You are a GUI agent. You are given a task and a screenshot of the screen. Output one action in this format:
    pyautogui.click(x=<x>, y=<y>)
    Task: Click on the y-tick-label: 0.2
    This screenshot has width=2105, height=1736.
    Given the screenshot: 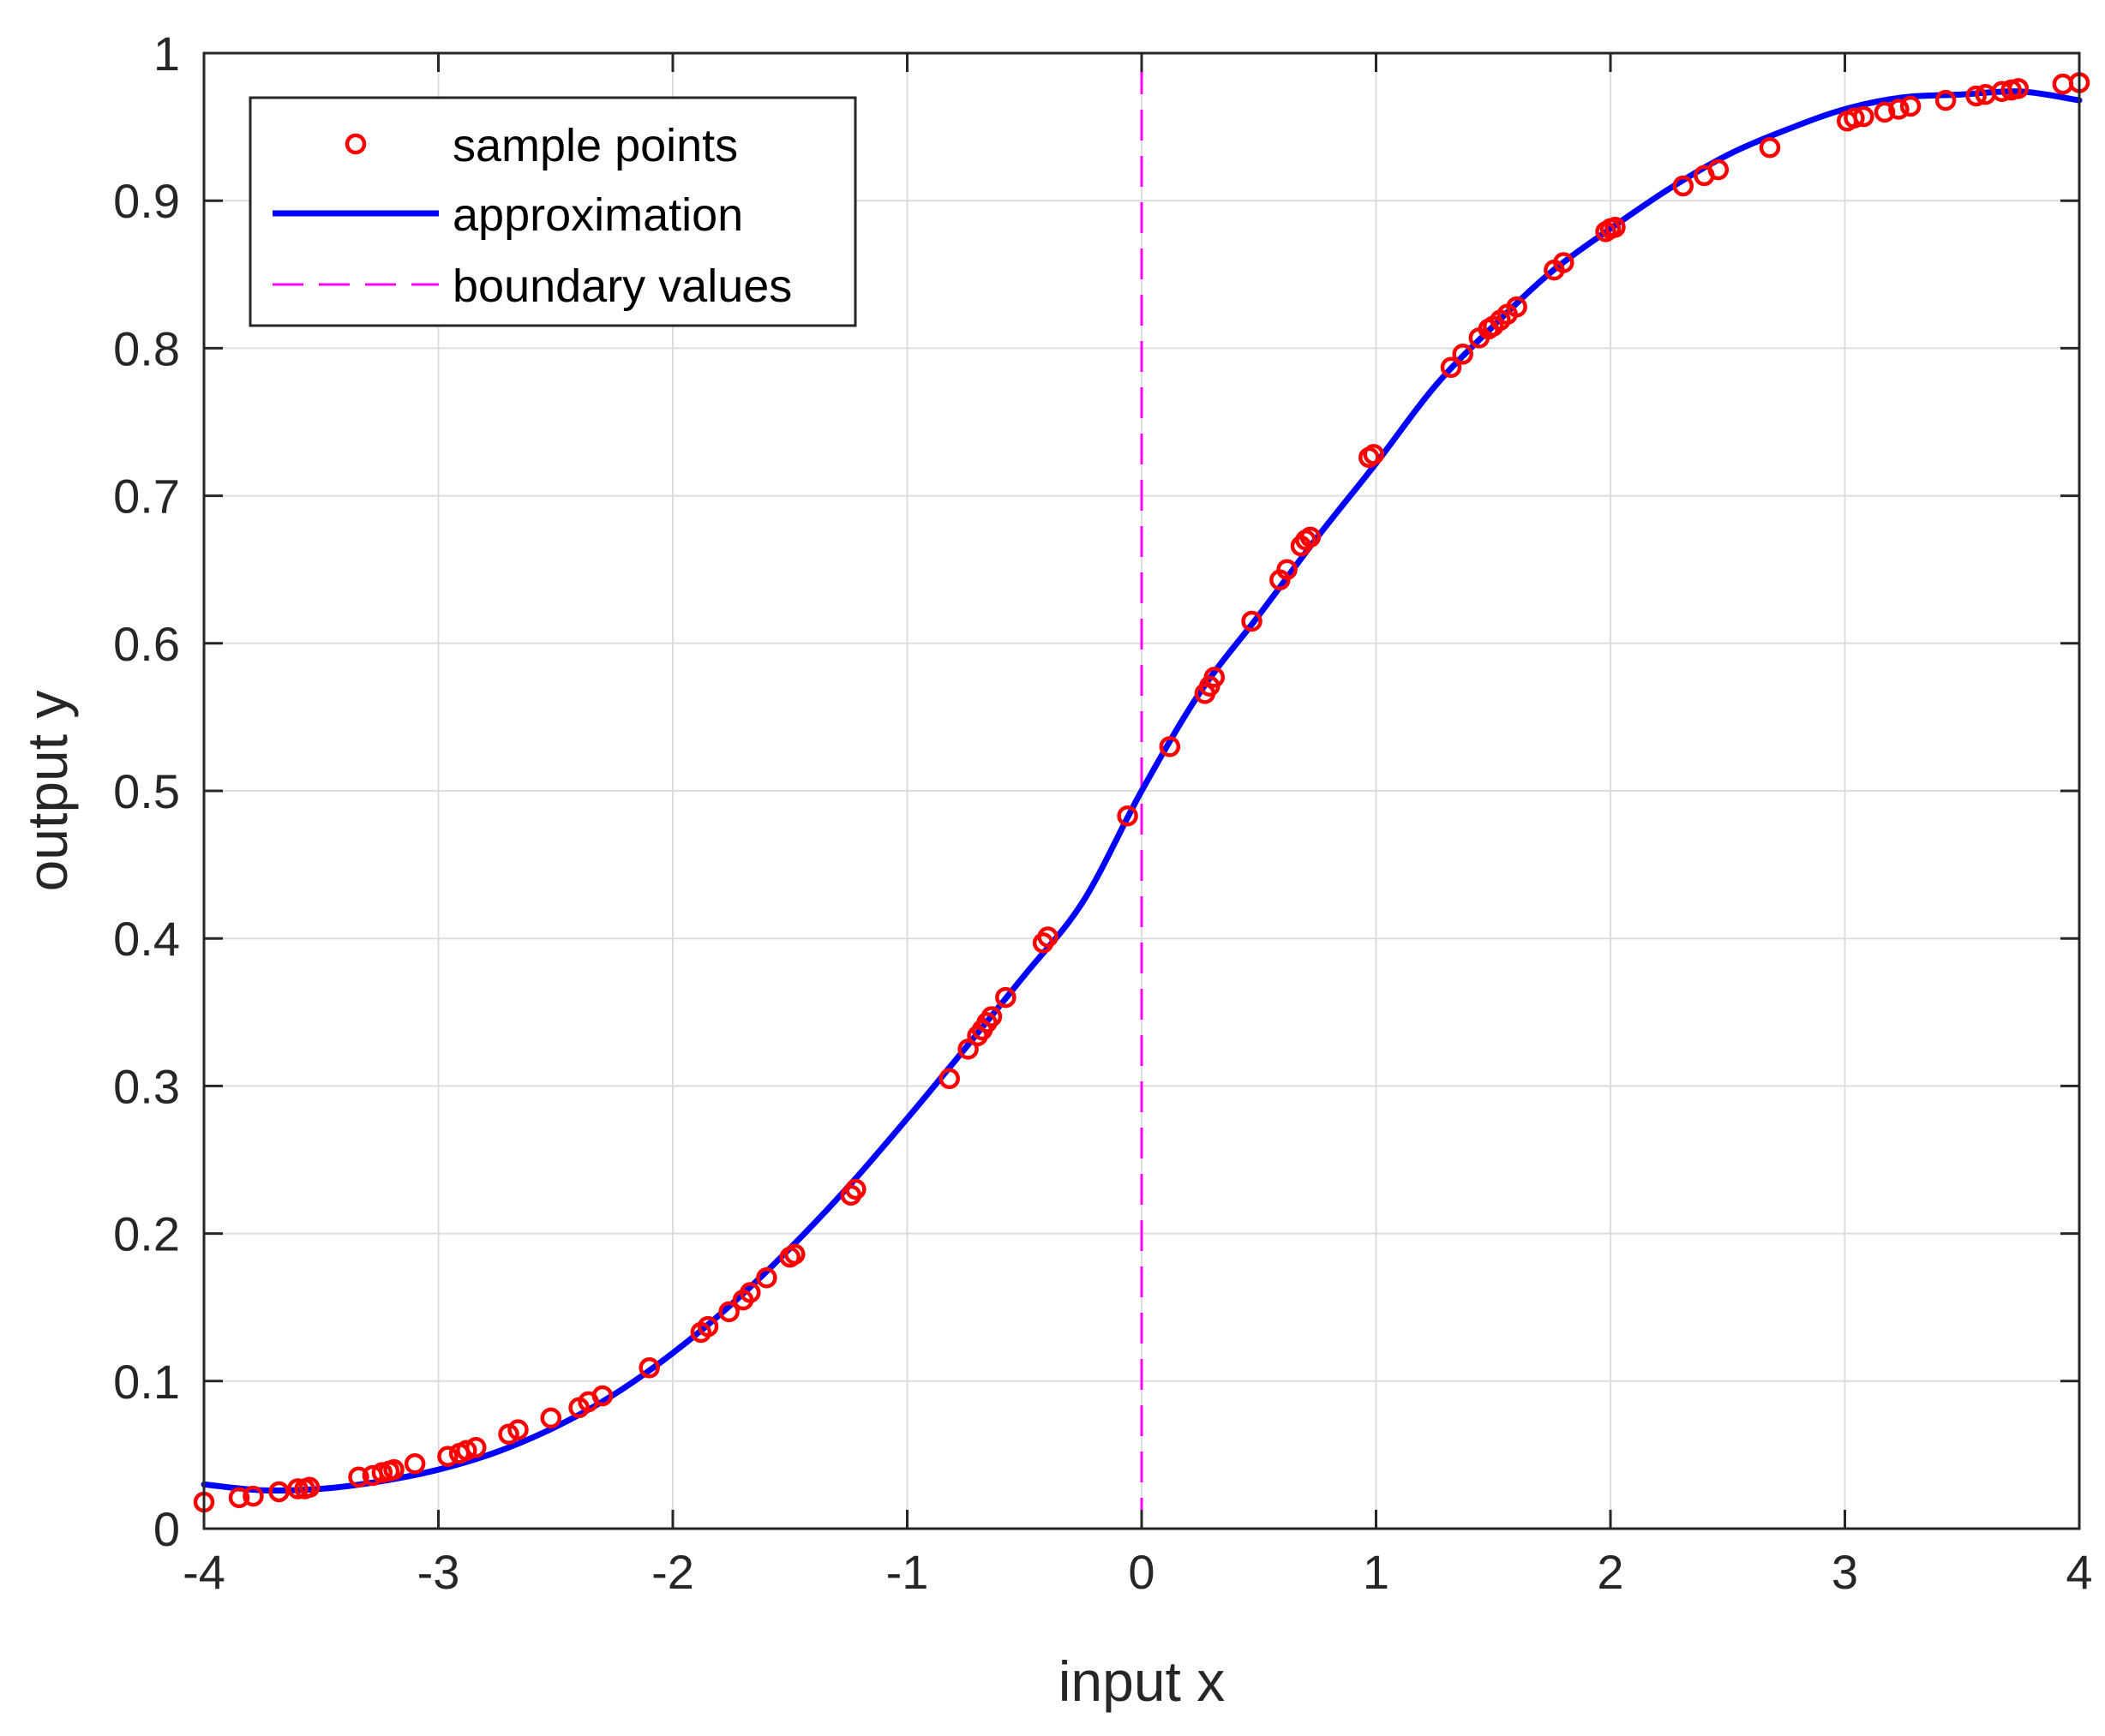 What is the action you would take?
    pyautogui.click(x=147, y=1234)
    